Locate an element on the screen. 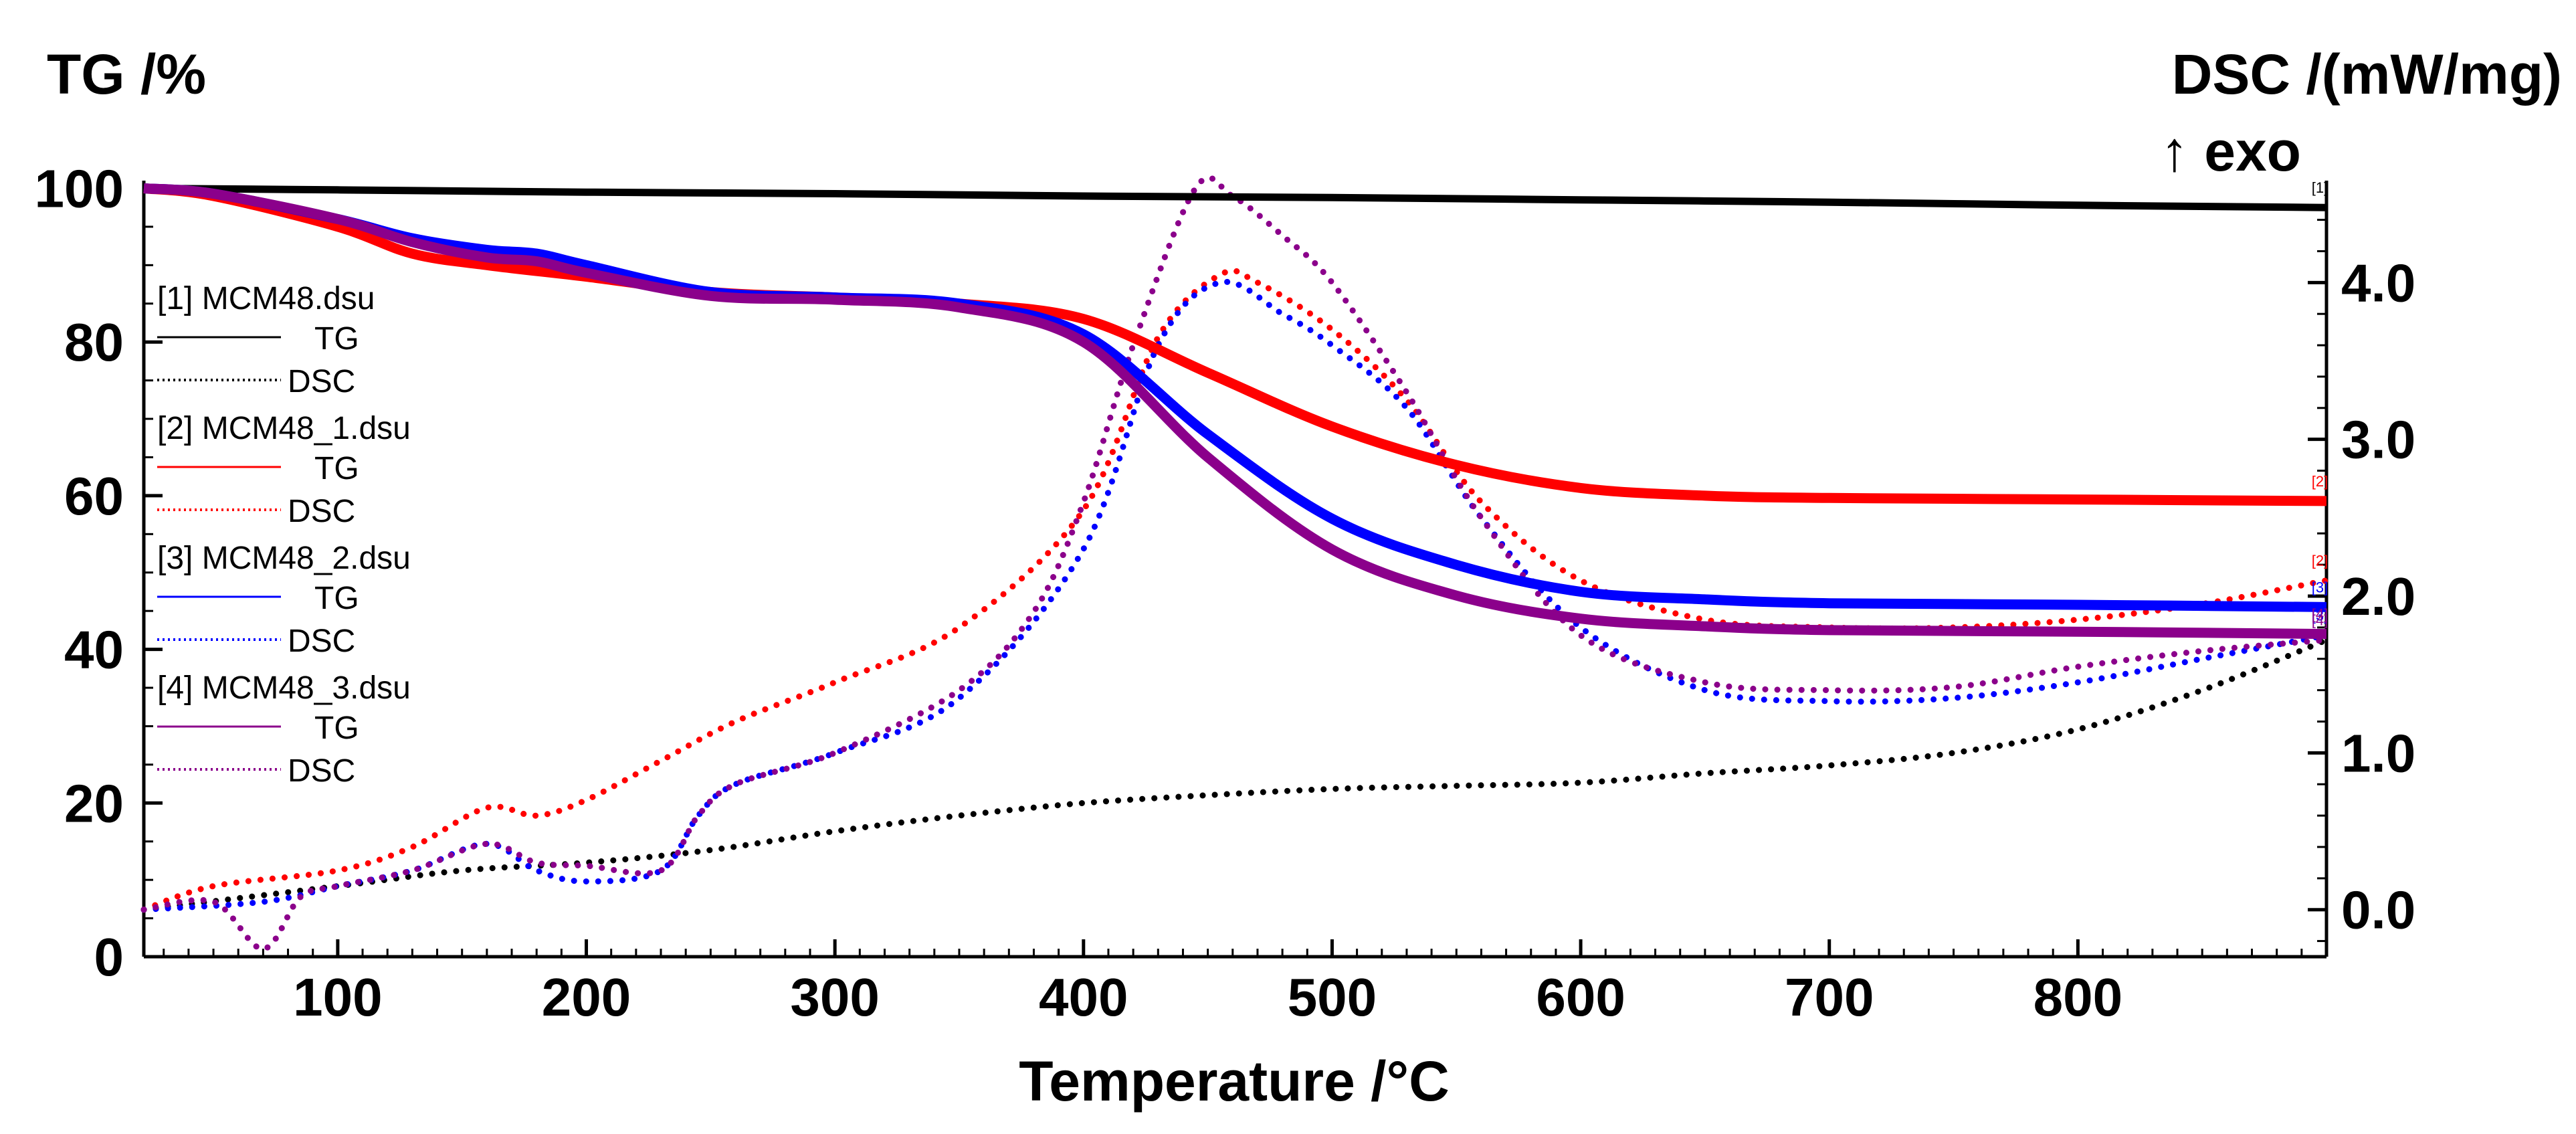  series-end-marker: [3] is located at coordinates (2320, 587).